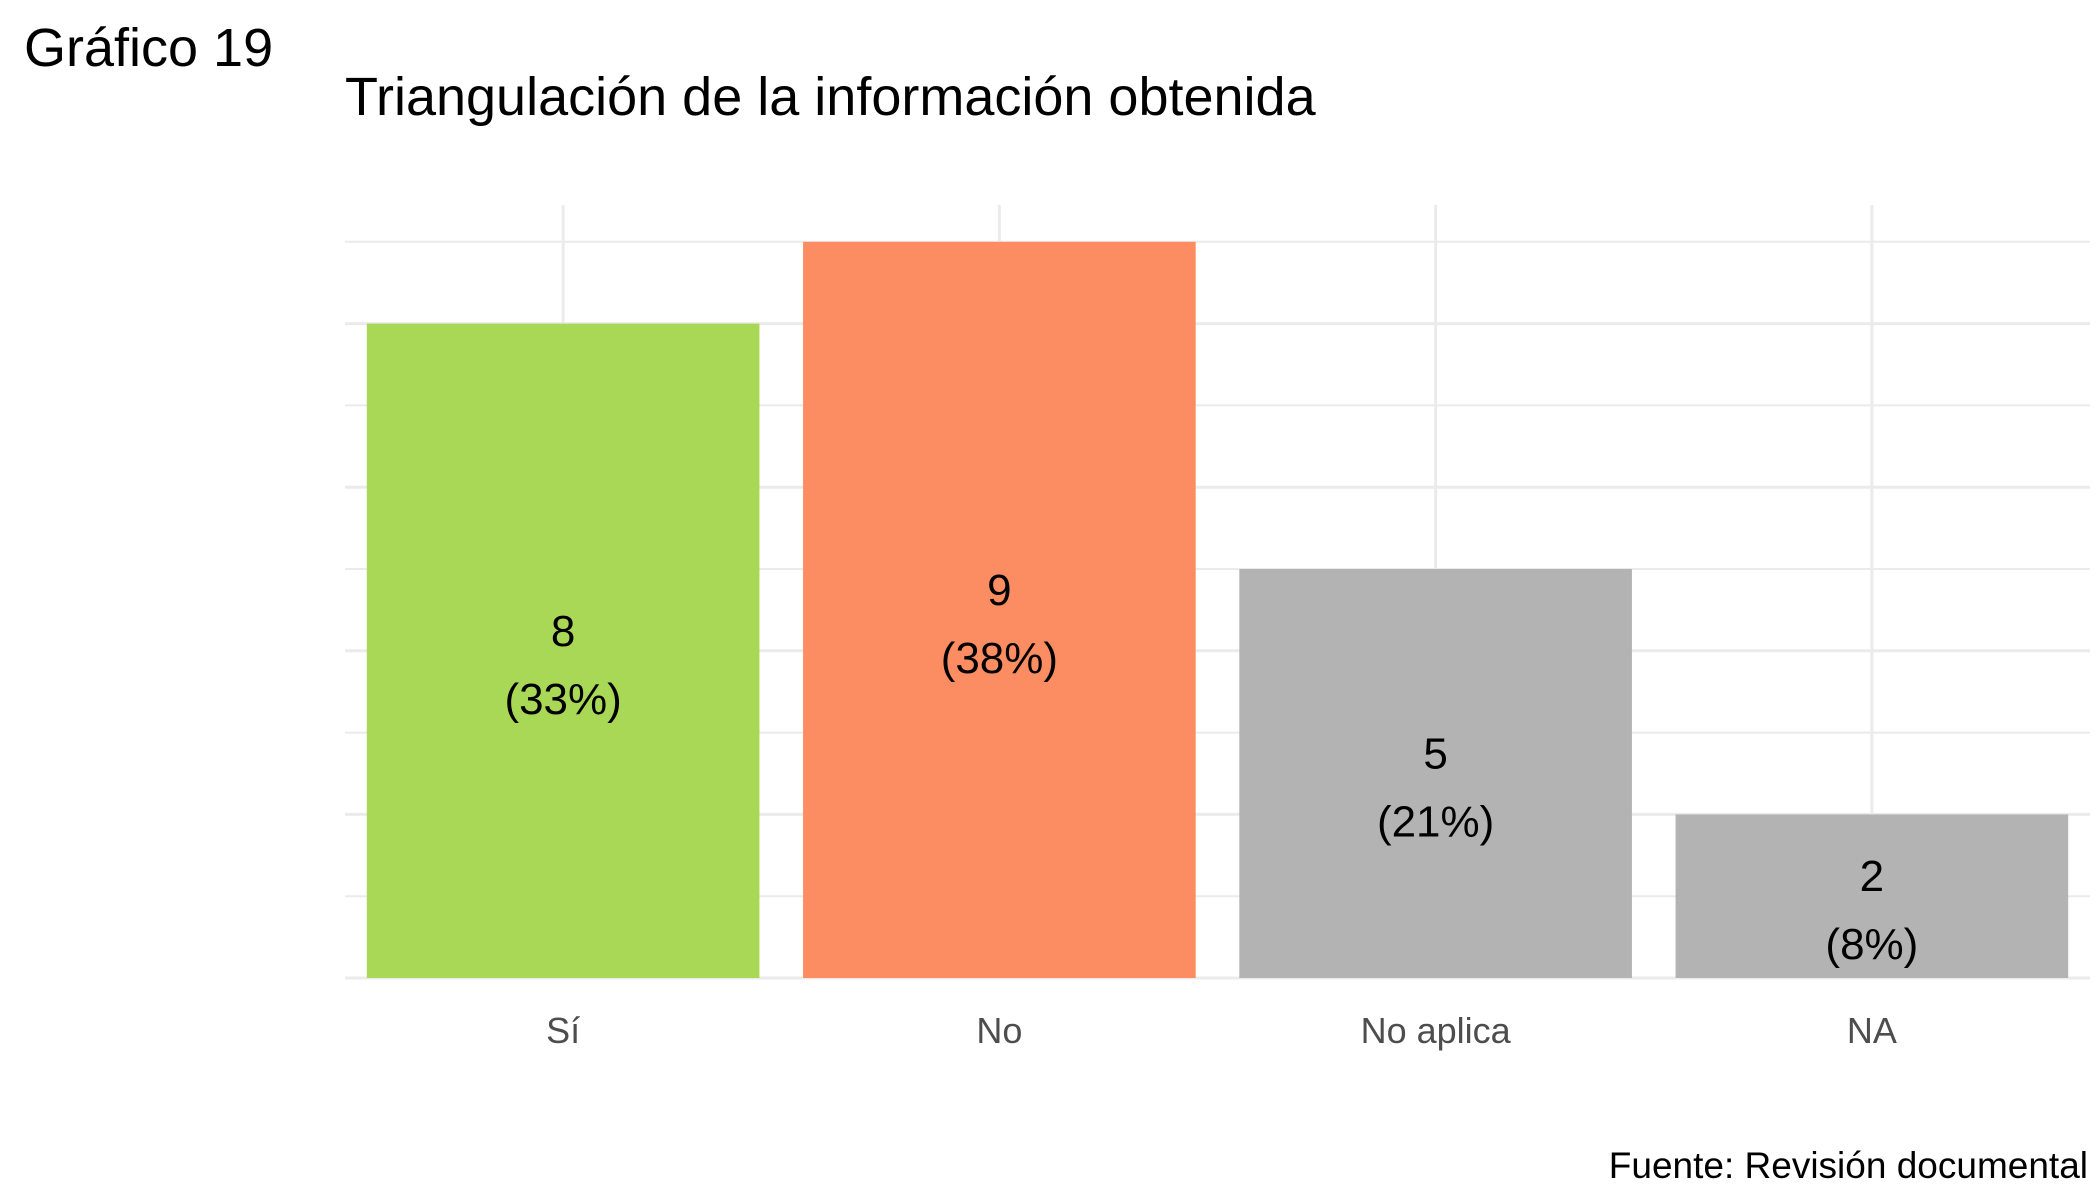 The image size is (2100, 1200). Describe the element at coordinates (563, 1030) in the screenshot. I see `x-tick-label: Sí` at that location.